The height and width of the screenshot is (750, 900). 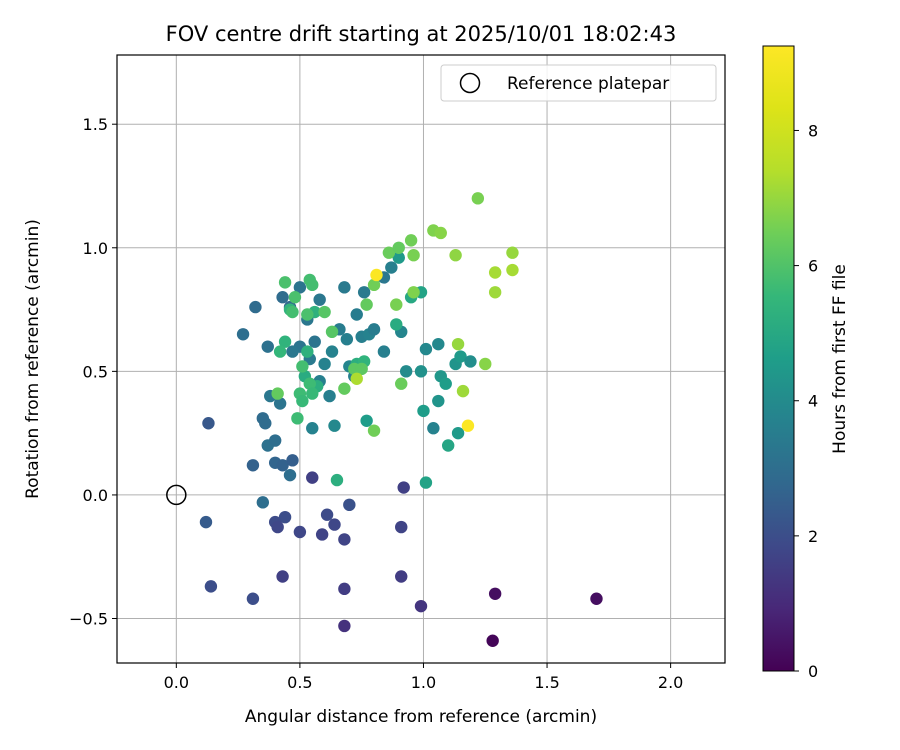 I want to click on y-axis-ticks: −0.5 0.0 0.5 1.0 1.5, so click(x=93, y=372).